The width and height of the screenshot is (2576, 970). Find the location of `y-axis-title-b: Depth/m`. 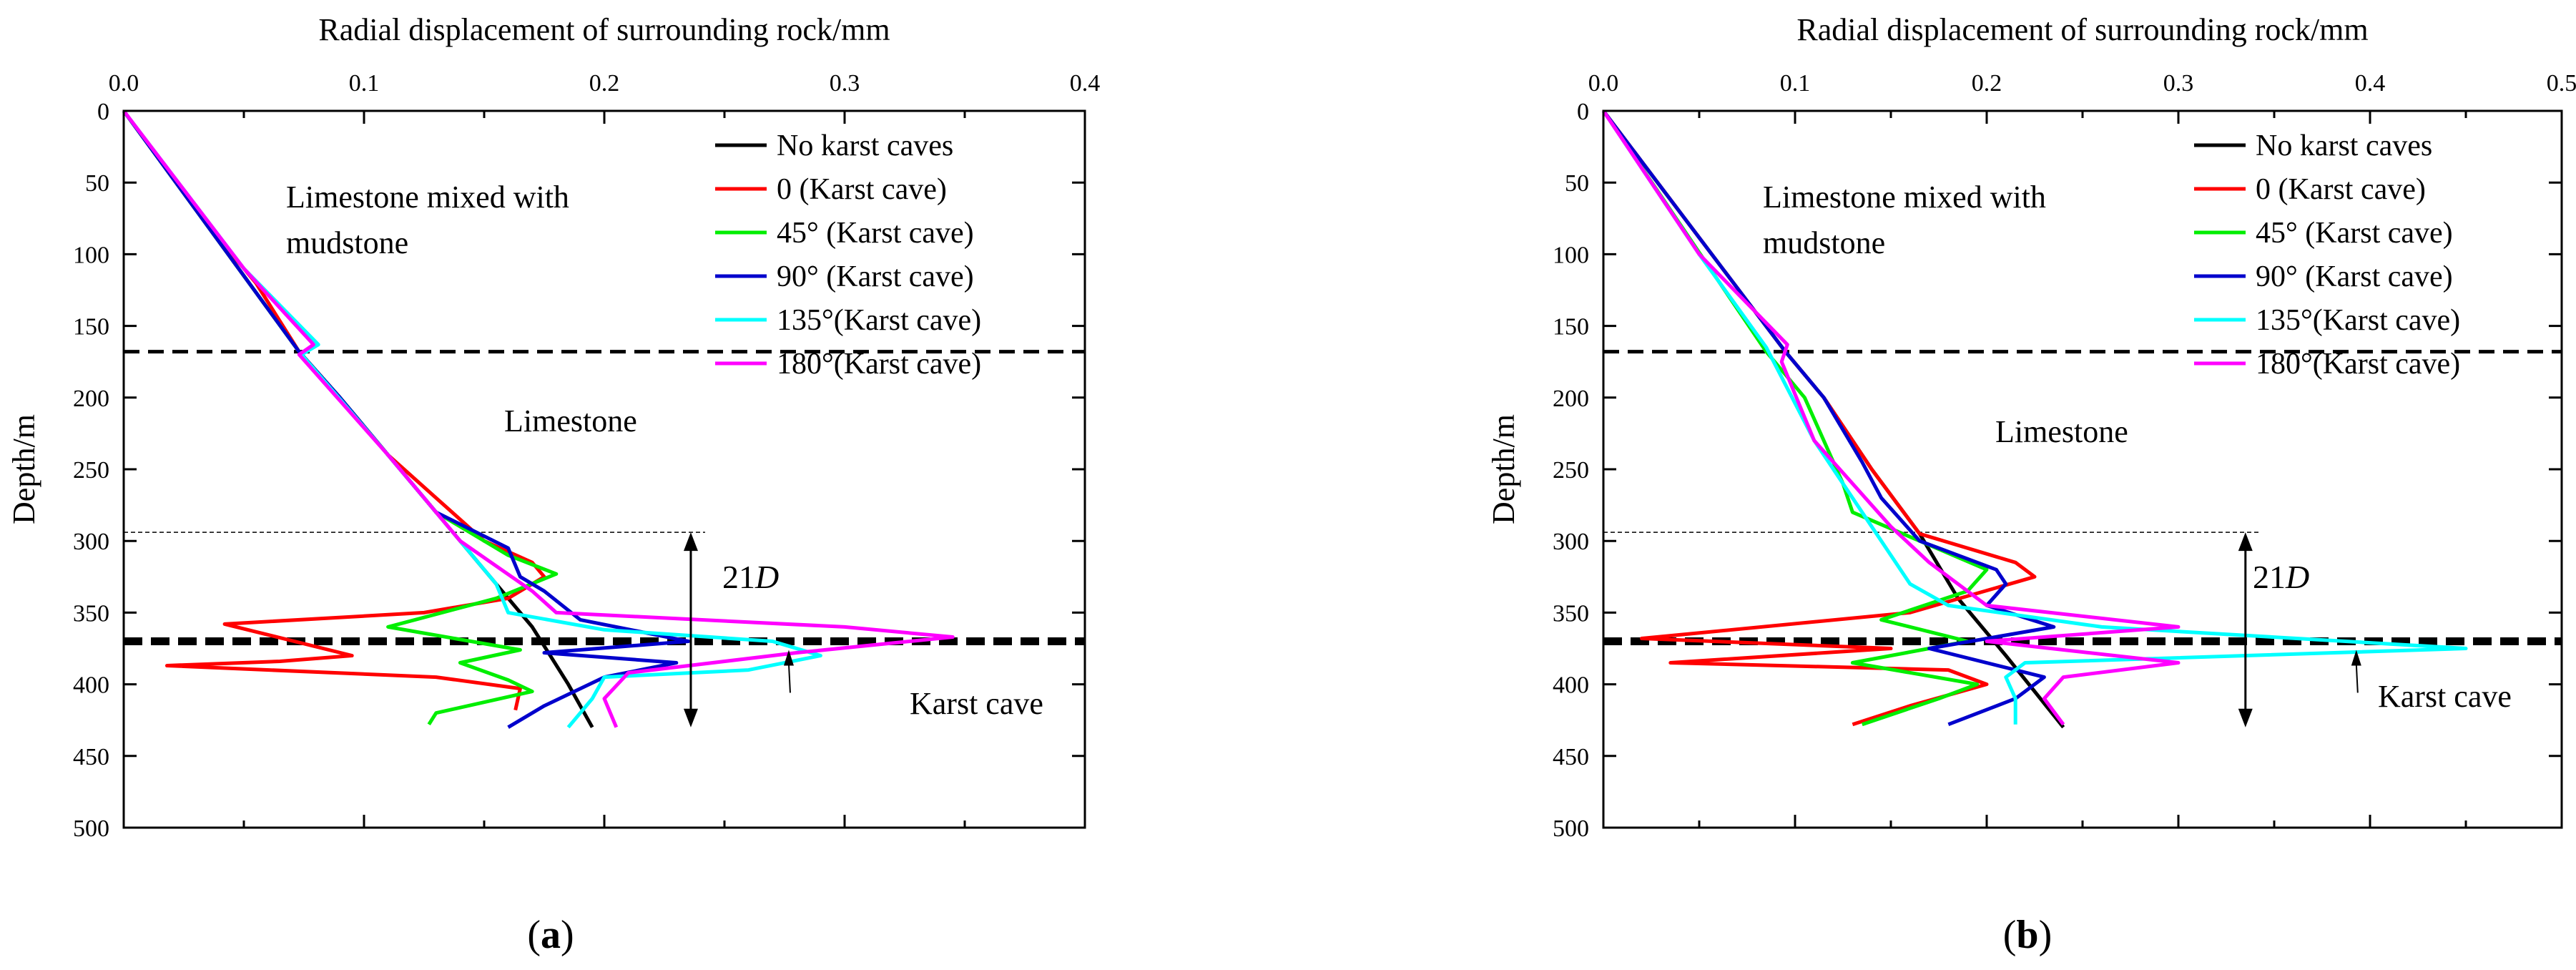

y-axis-title-b: Depth/m is located at coordinates (1503, 469).